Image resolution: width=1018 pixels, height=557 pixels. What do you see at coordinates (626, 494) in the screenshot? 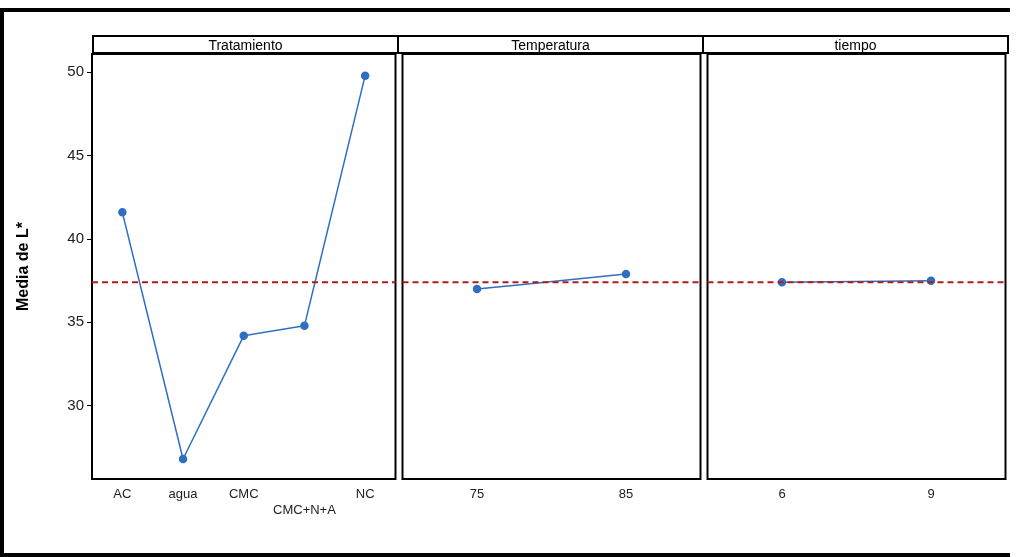
I see `x-tick-label: 85` at bounding box center [626, 494].